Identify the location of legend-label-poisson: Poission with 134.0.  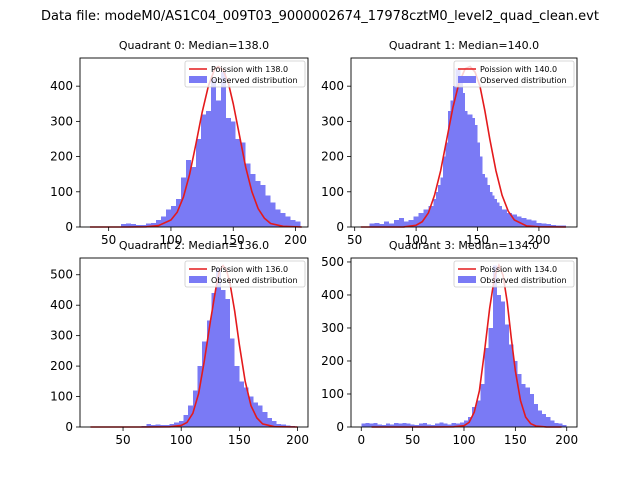
(518, 269).